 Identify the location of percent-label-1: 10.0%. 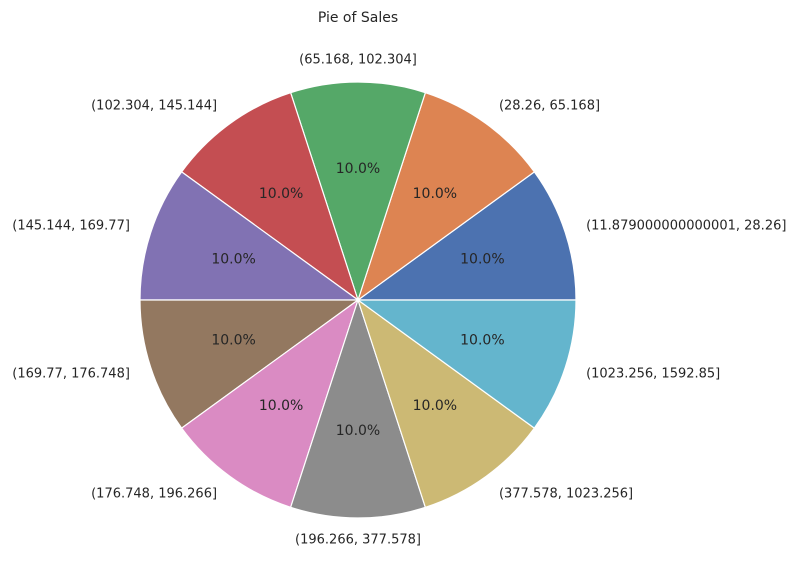
(435, 194).